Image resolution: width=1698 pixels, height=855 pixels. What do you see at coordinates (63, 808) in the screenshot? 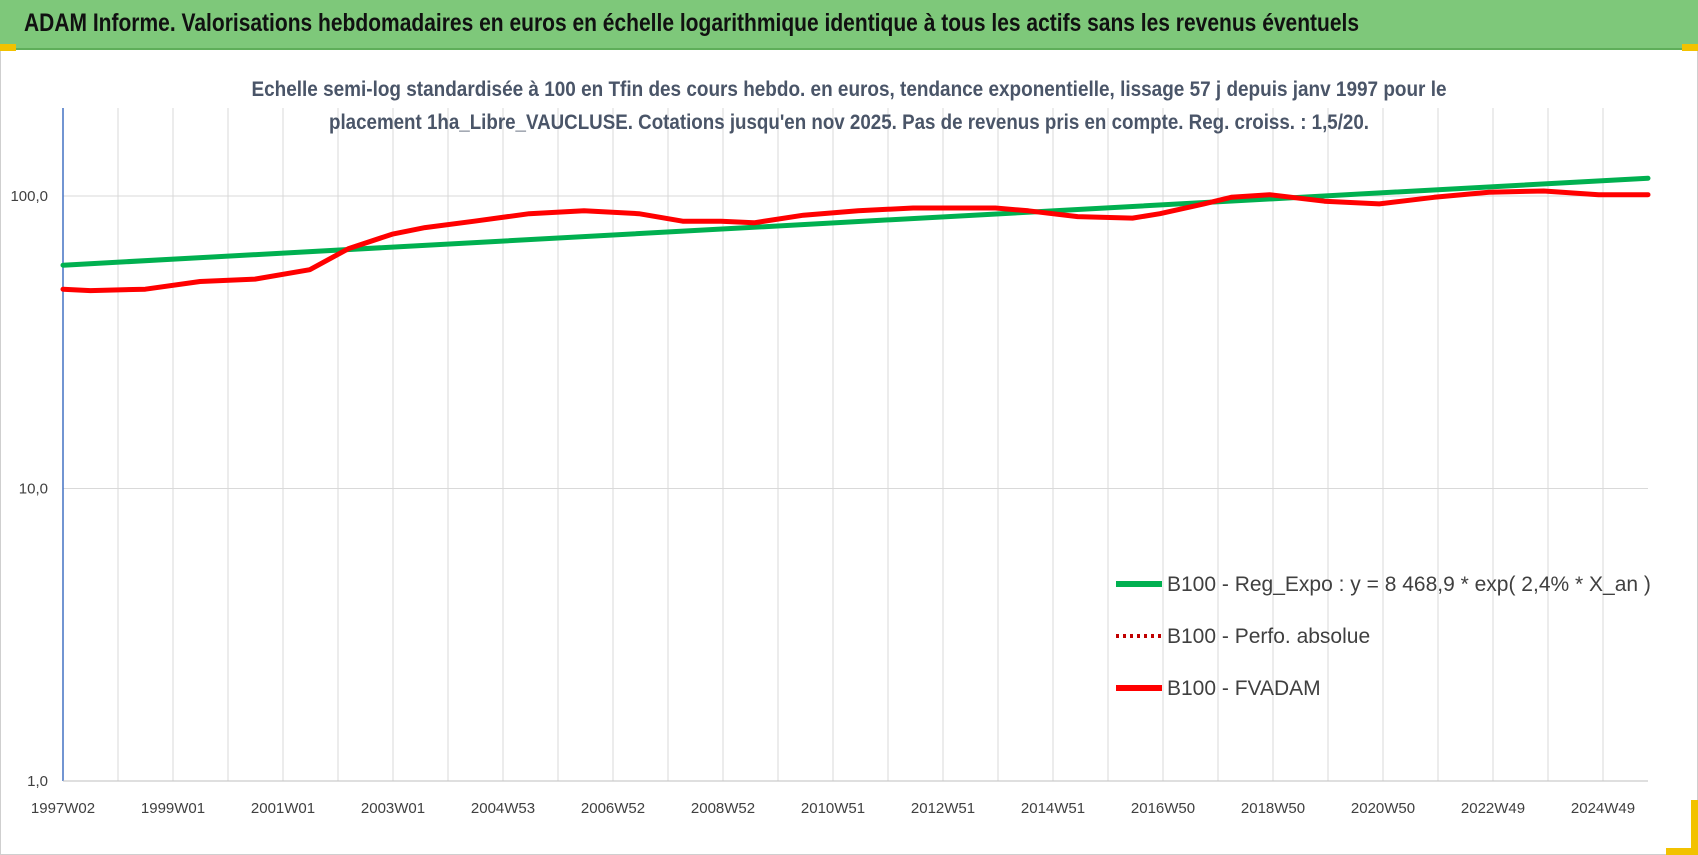
I see `x-tick-label: 1997W02` at bounding box center [63, 808].